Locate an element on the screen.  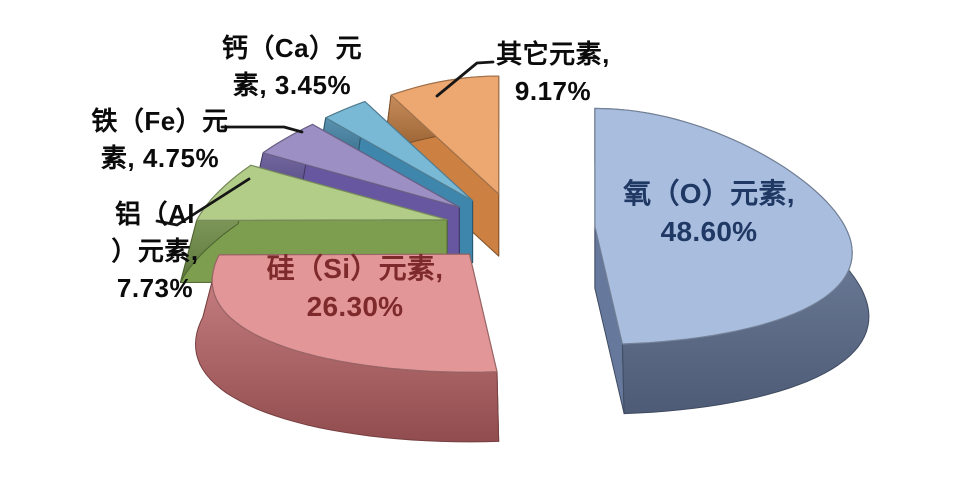
label-silicon-line1: 硅（Si）元素, is located at coordinates (355, 268).